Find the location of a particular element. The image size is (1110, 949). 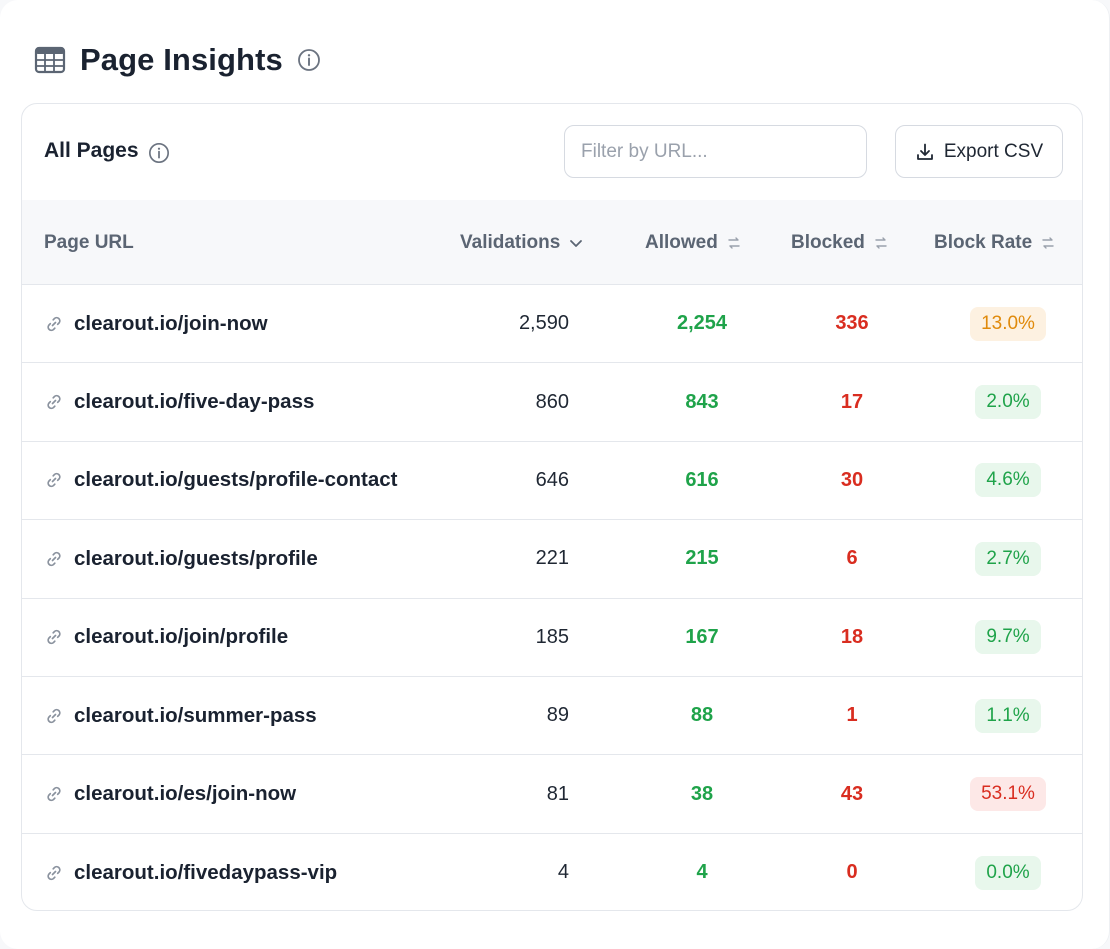

blocked-value: 43 is located at coordinates (852, 793).